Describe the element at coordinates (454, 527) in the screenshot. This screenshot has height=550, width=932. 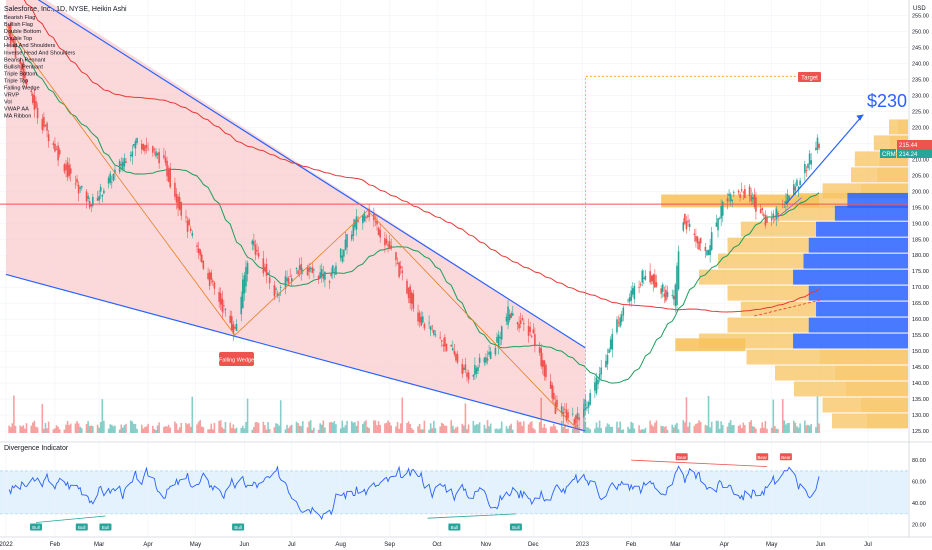
I see `bull-badge` at that location.